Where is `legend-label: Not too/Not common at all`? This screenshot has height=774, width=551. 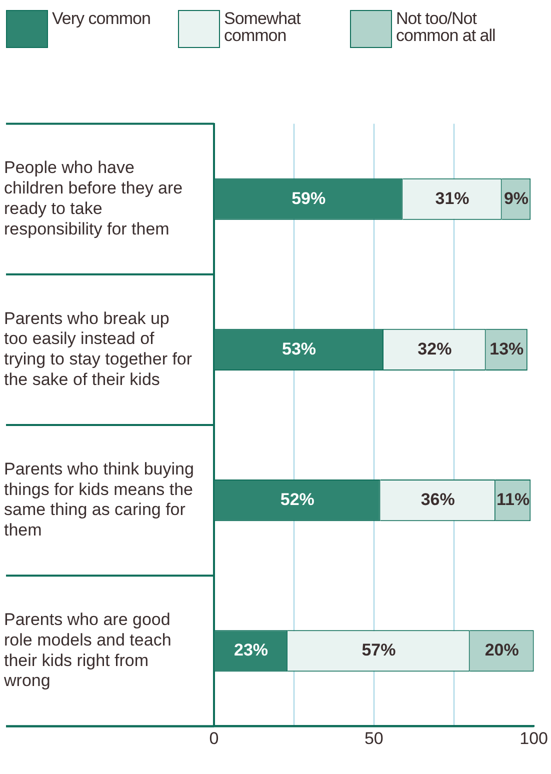
legend-label: Not too/Not common at all is located at coordinates (446, 27).